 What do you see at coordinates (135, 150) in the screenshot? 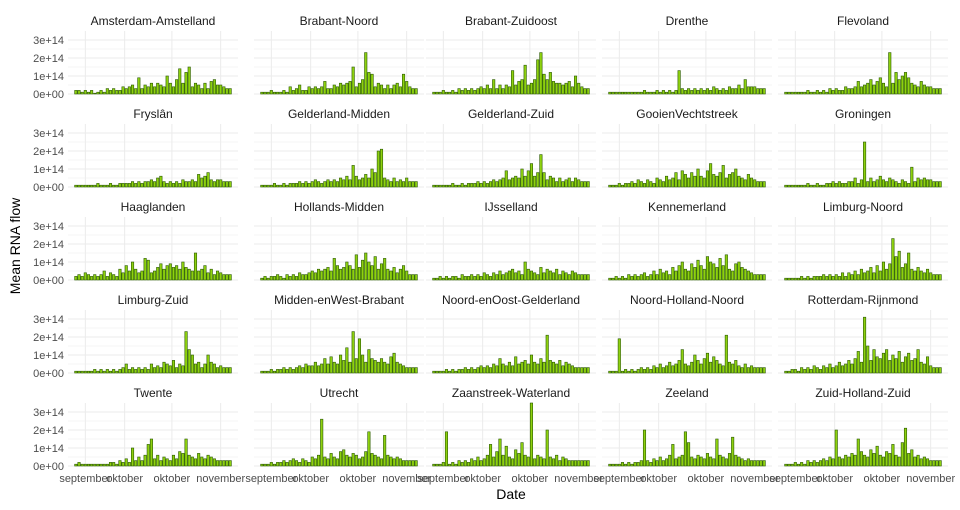
I see `panel: Fryslân 0e+00 1e+14 2e+14 3e+14` at bounding box center [135, 150].